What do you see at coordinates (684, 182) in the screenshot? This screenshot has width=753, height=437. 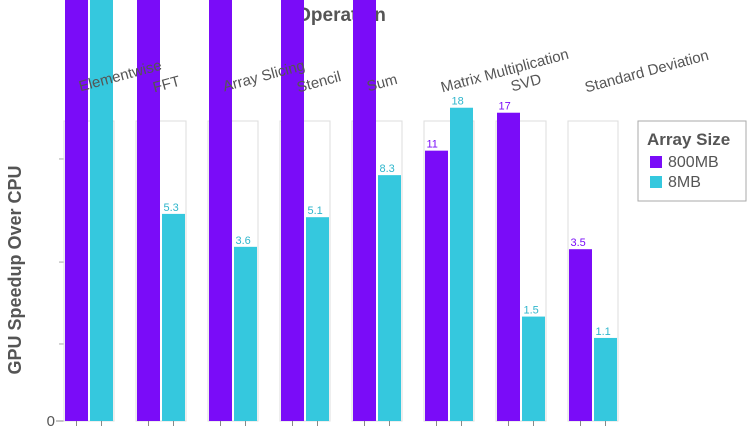 I see `legend-label-8mb: 8MB` at bounding box center [684, 182].